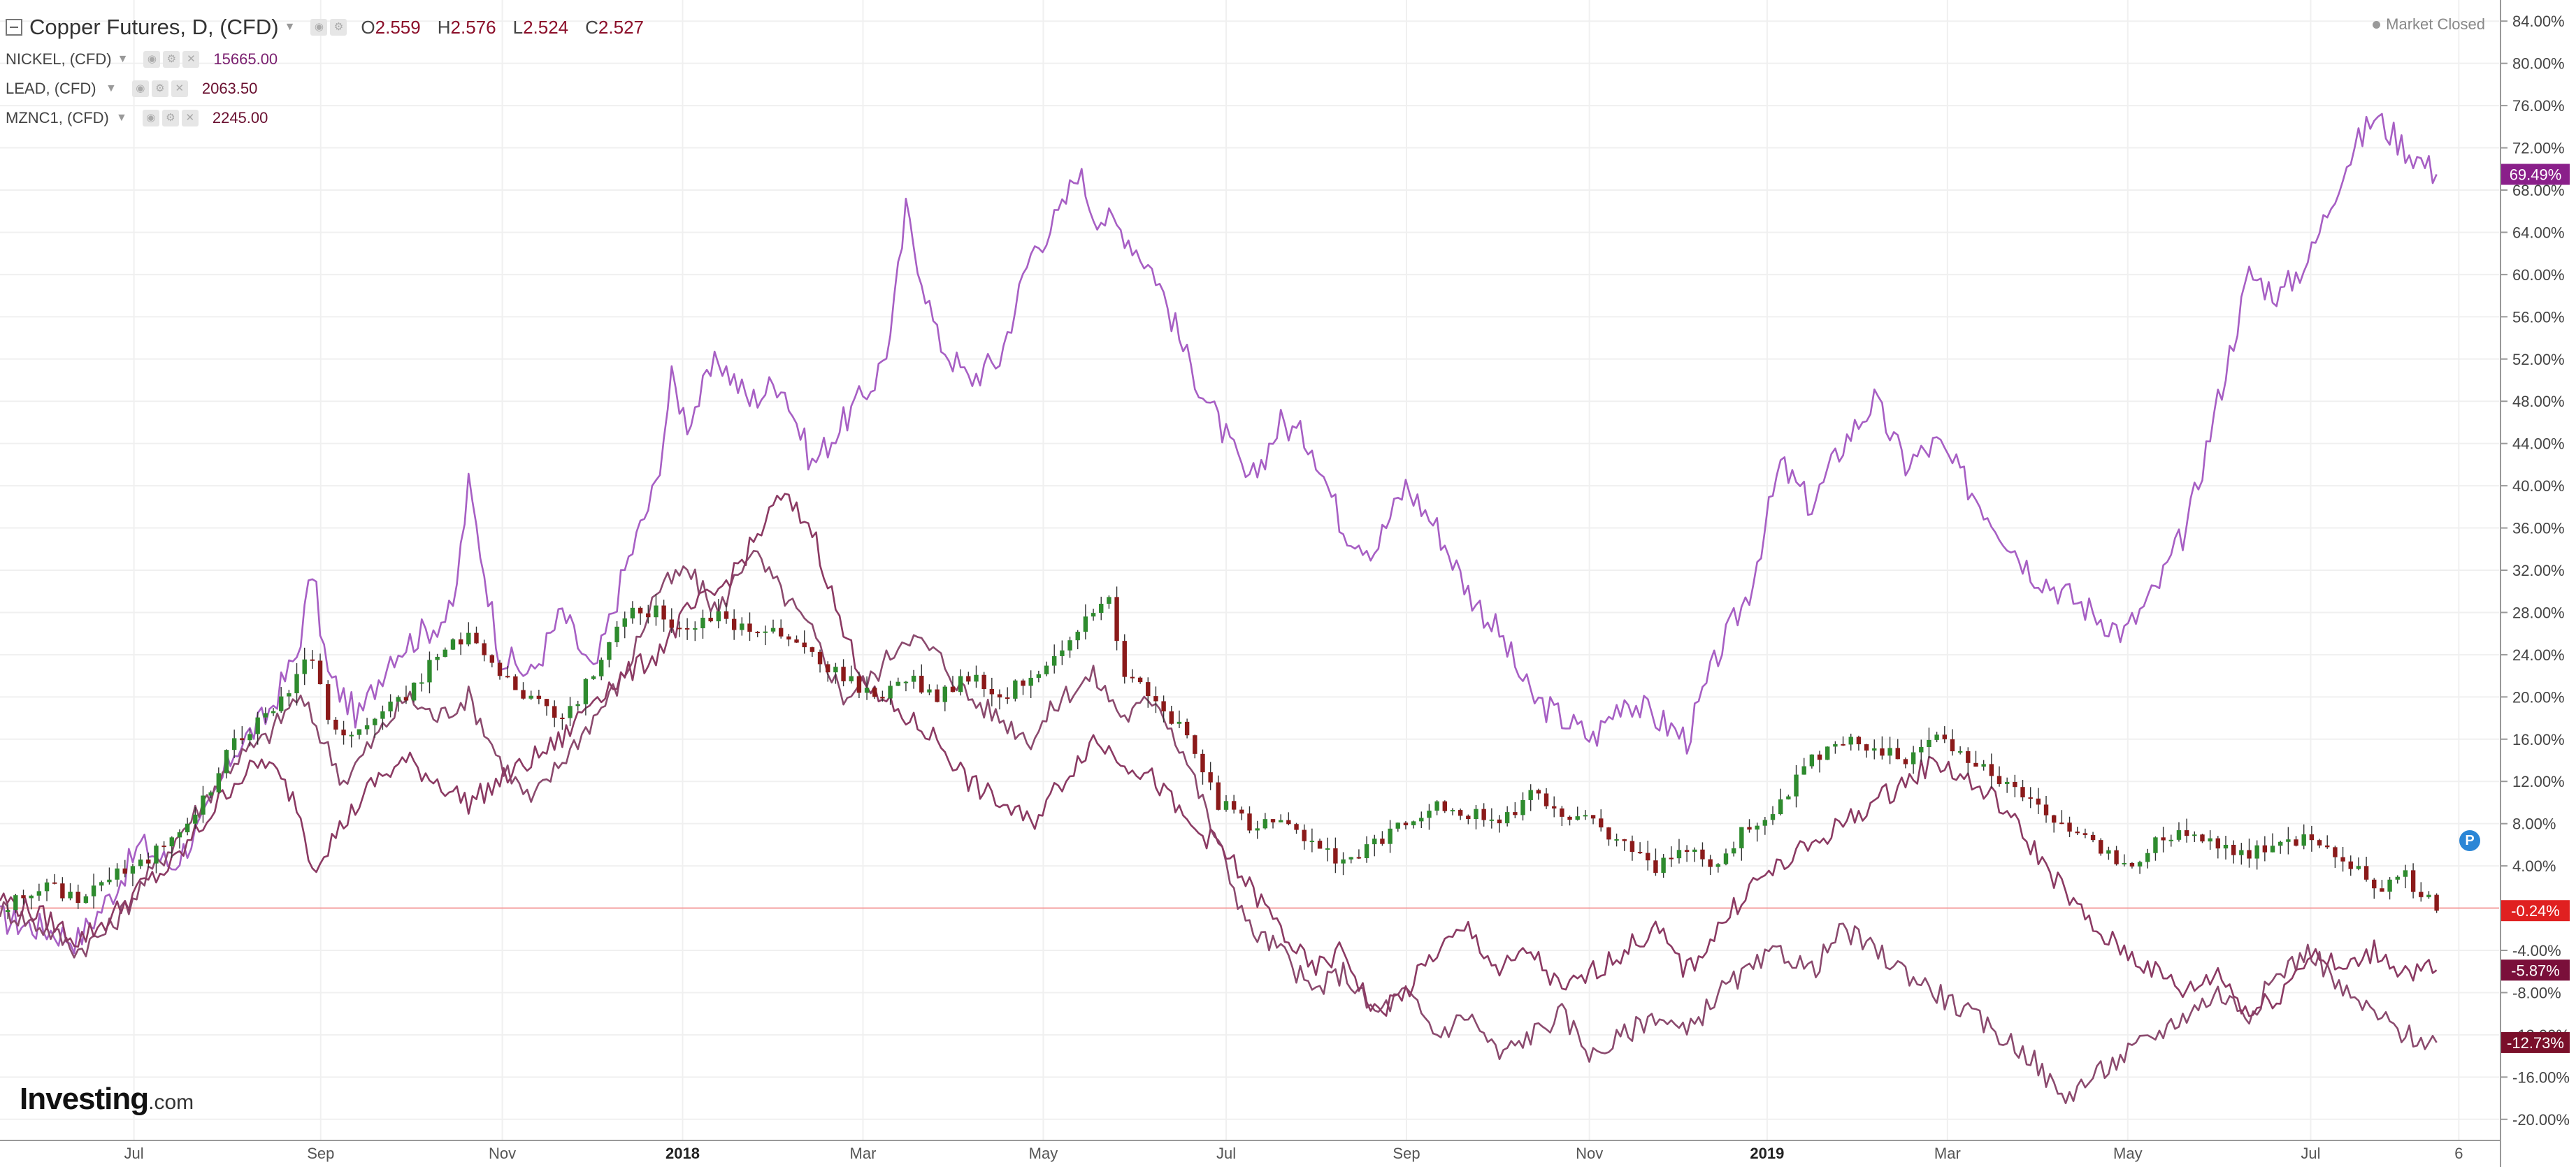 The image size is (2576, 1167). What do you see at coordinates (51, 88) in the screenshot?
I see `compare-symbol-label: LEAD, (CFD)` at bounding box center [51, 88].